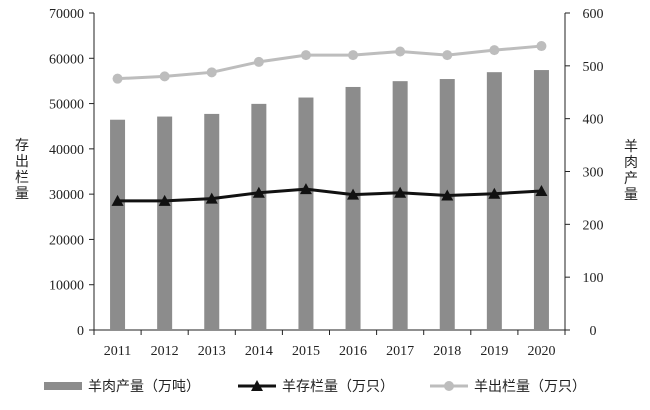 This screenshot has width=650, height=410. What do you see at coordinates (593, 14) in the screenshot?
I see `right-tick-label: 600` at bounding box center [593, 14].